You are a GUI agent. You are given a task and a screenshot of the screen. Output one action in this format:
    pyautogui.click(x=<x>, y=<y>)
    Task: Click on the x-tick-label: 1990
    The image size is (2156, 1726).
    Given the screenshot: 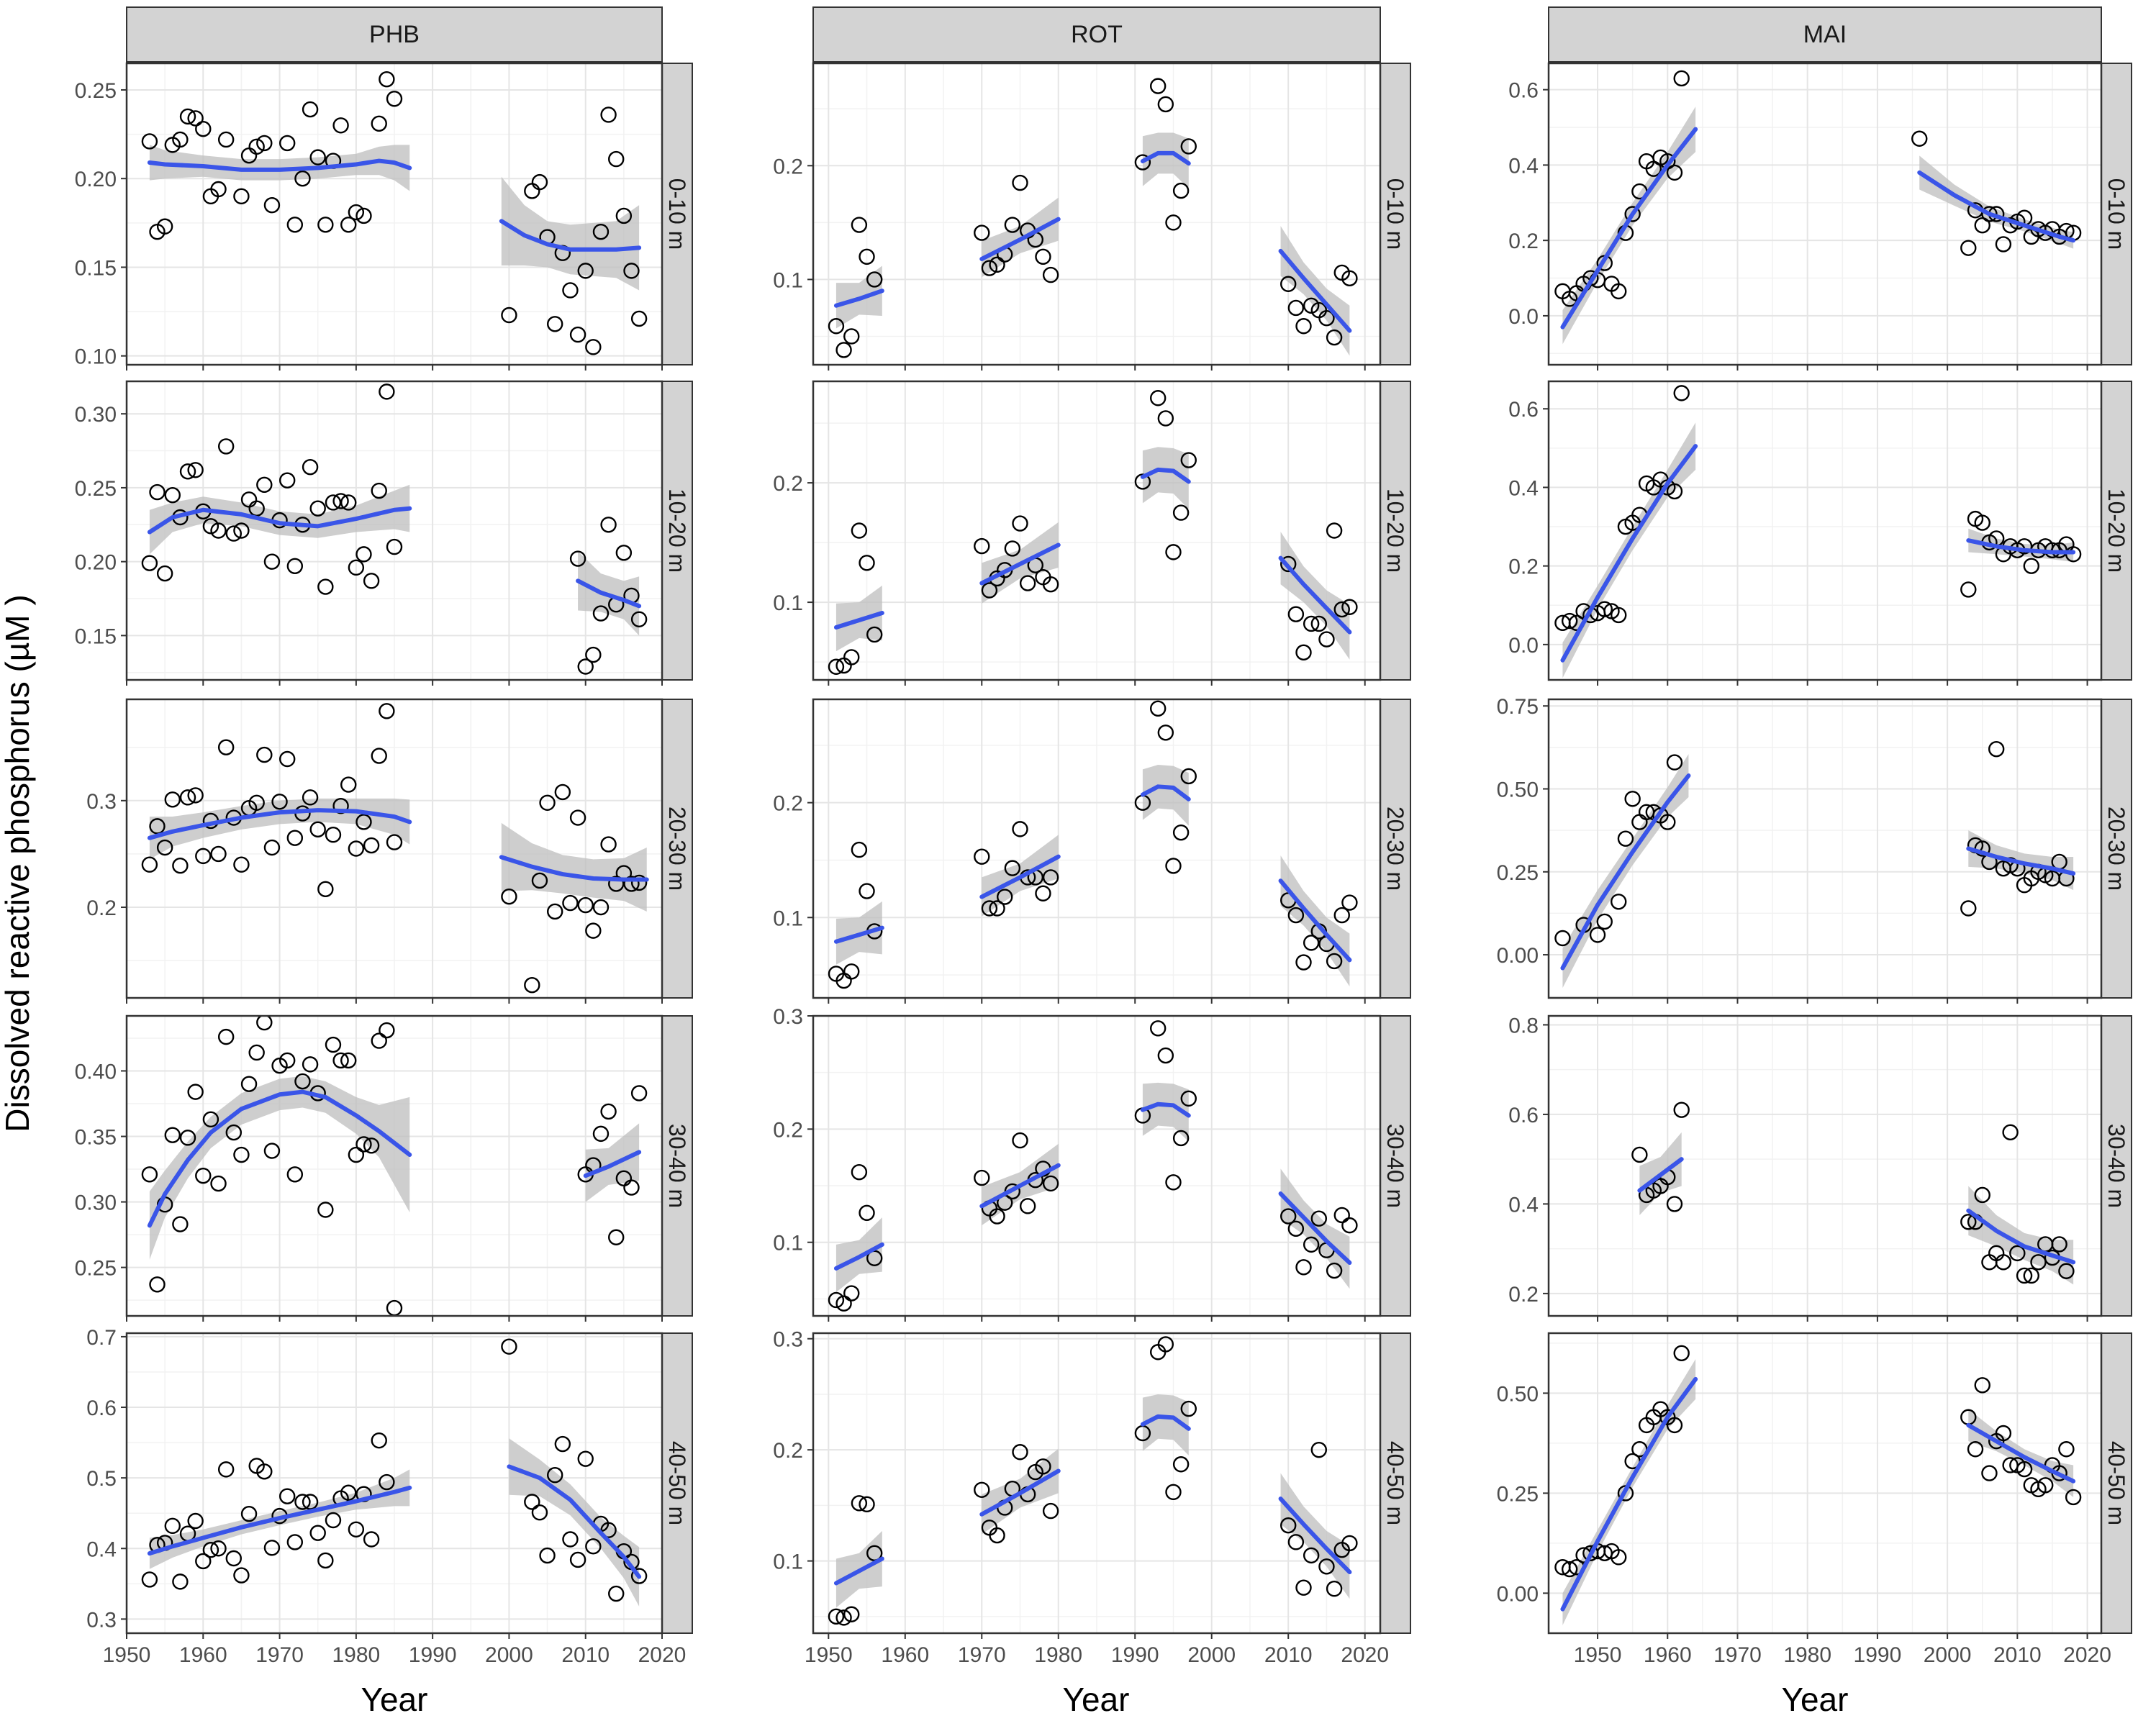 What is the action you would take?
    pyautogui.click(x=433, y=1655)
    